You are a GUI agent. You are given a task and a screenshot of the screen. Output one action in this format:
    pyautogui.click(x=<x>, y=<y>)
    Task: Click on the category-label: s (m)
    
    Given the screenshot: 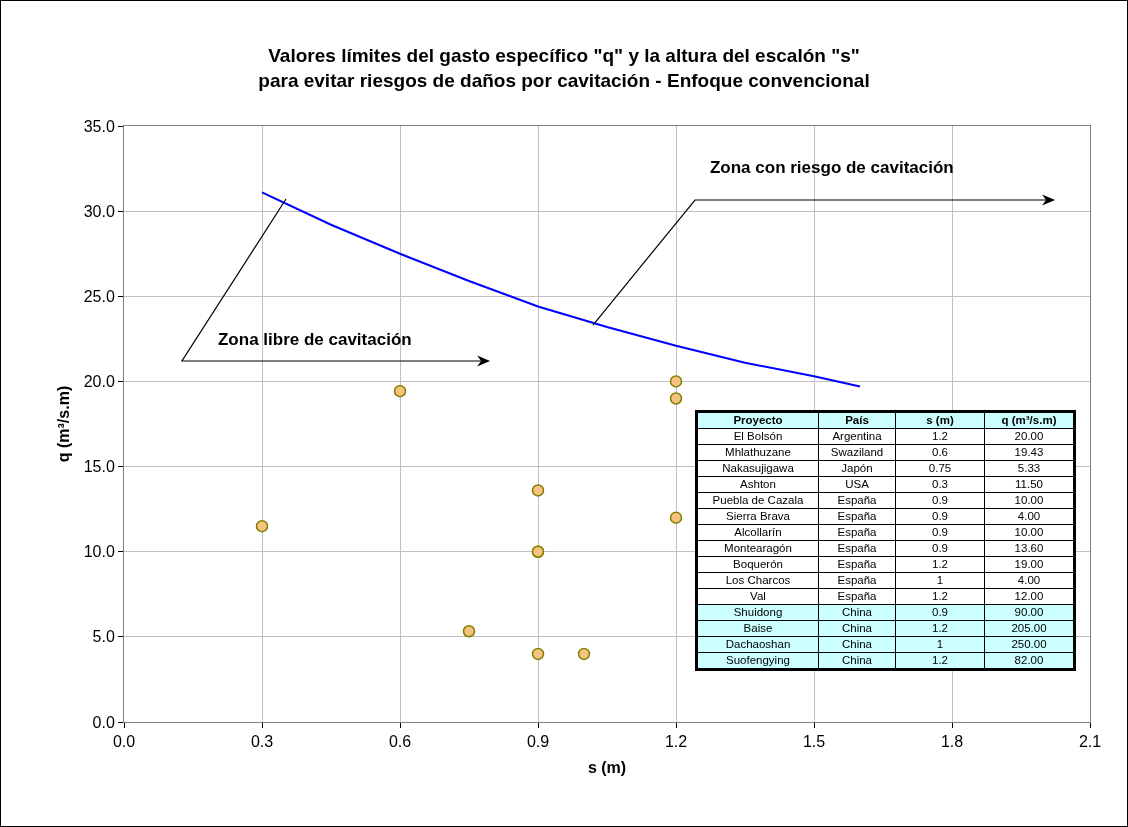 What is the action you would take?
    pyautogui.click(x=940, y=420)
    